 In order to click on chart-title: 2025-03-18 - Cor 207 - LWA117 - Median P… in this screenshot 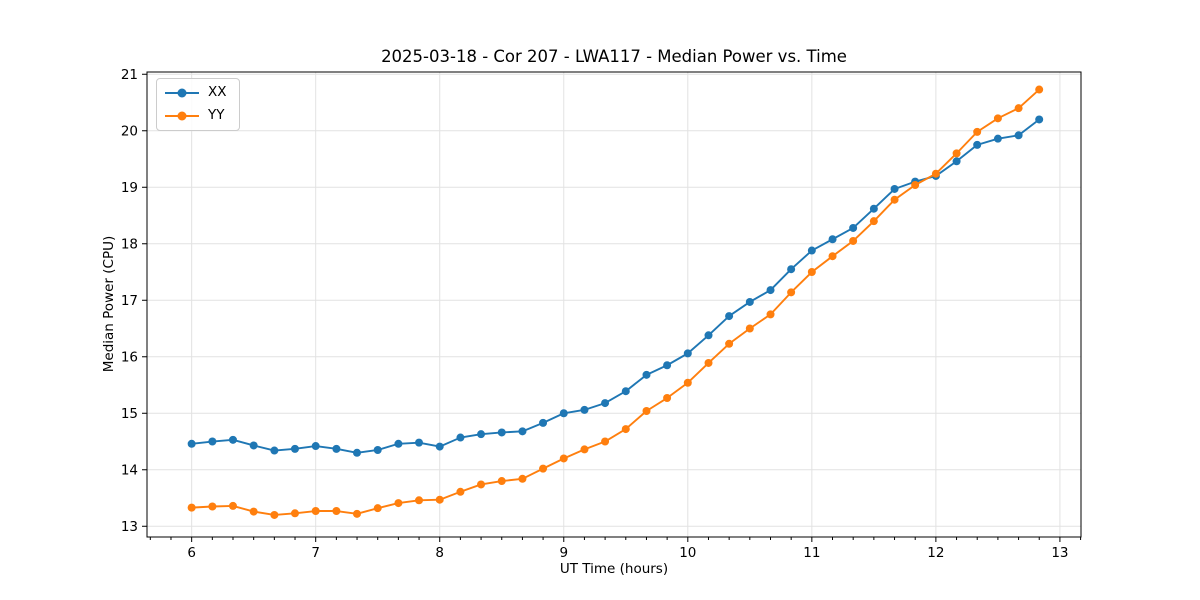, I will do `click(614, 56)`.